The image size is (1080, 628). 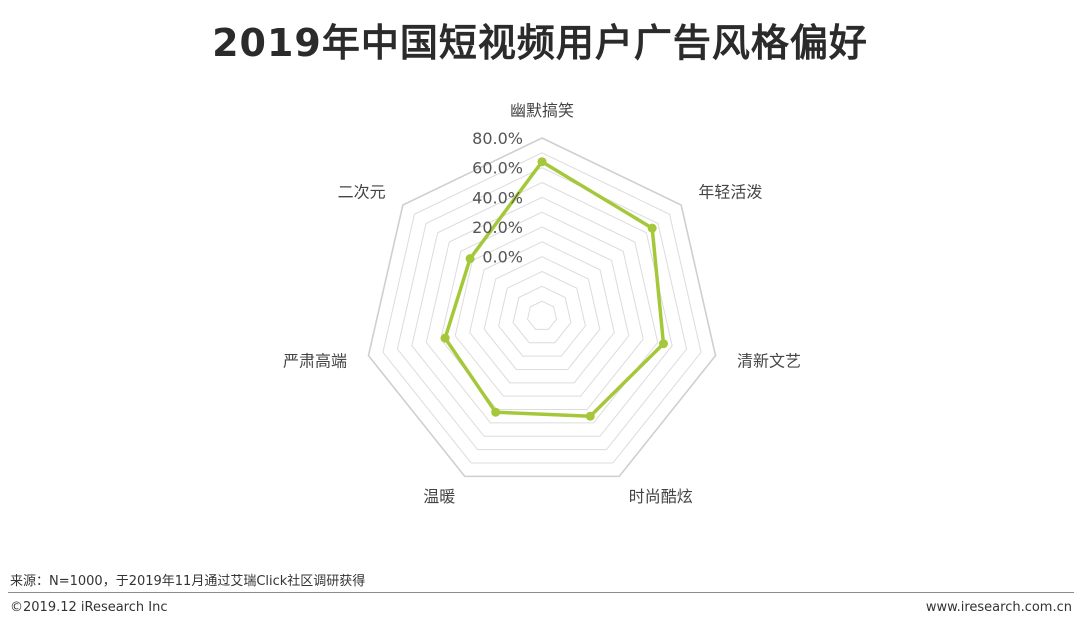 I want to click on tick-label: 20.0%, so click(x=497, y=227).